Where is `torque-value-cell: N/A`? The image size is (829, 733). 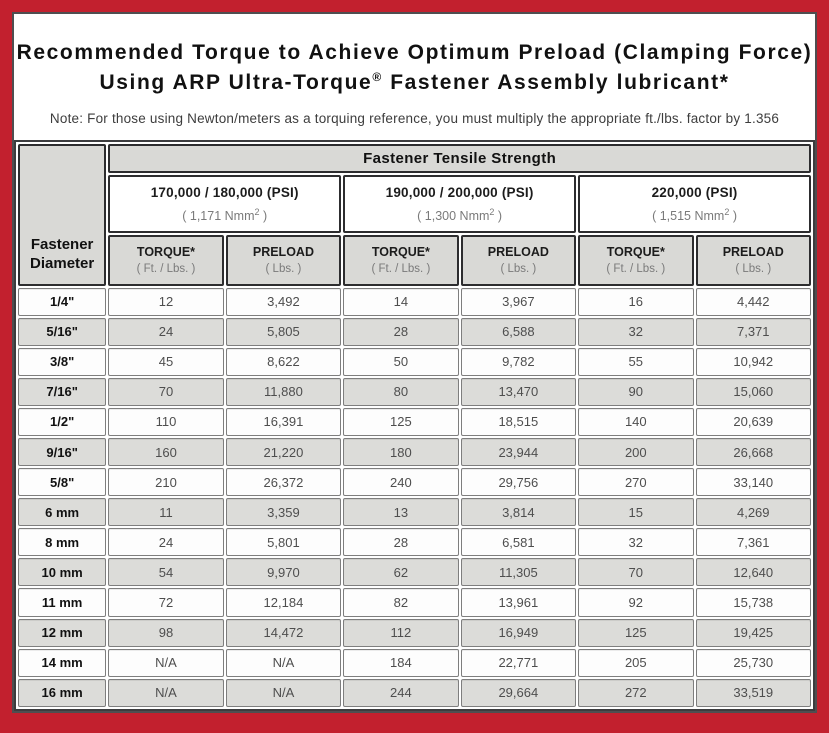
torque-value-cell: N/A is located at coordinates (166, 662).